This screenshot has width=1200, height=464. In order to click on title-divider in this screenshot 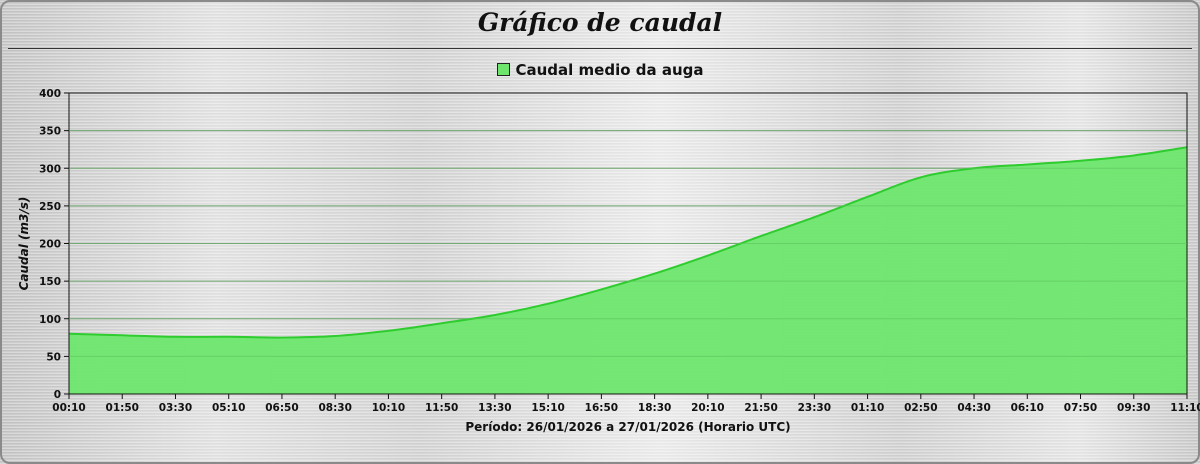, I will do `click(600, 48)`.